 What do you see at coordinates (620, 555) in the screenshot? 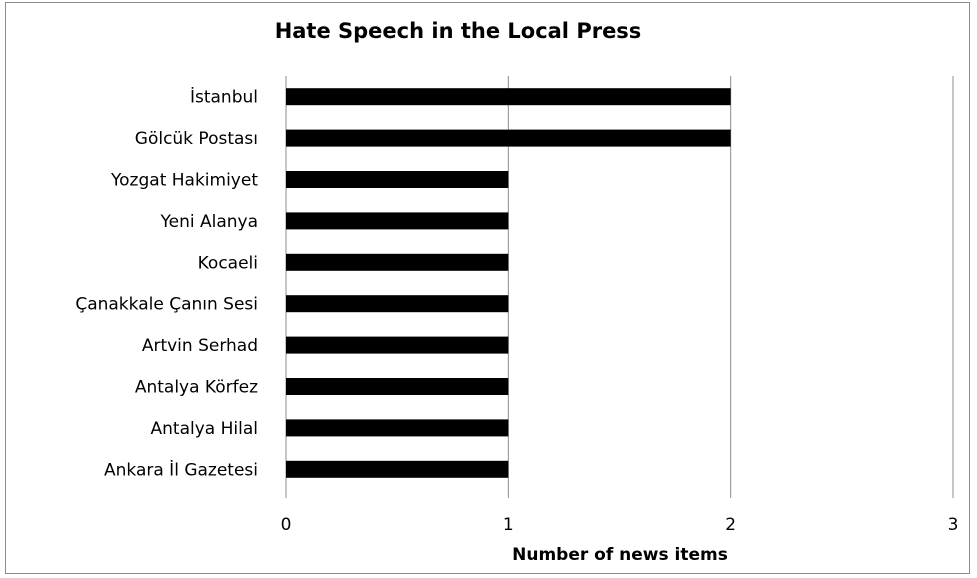
I see `x-axis-label: Number of news items` at bounding box center [620, 555].